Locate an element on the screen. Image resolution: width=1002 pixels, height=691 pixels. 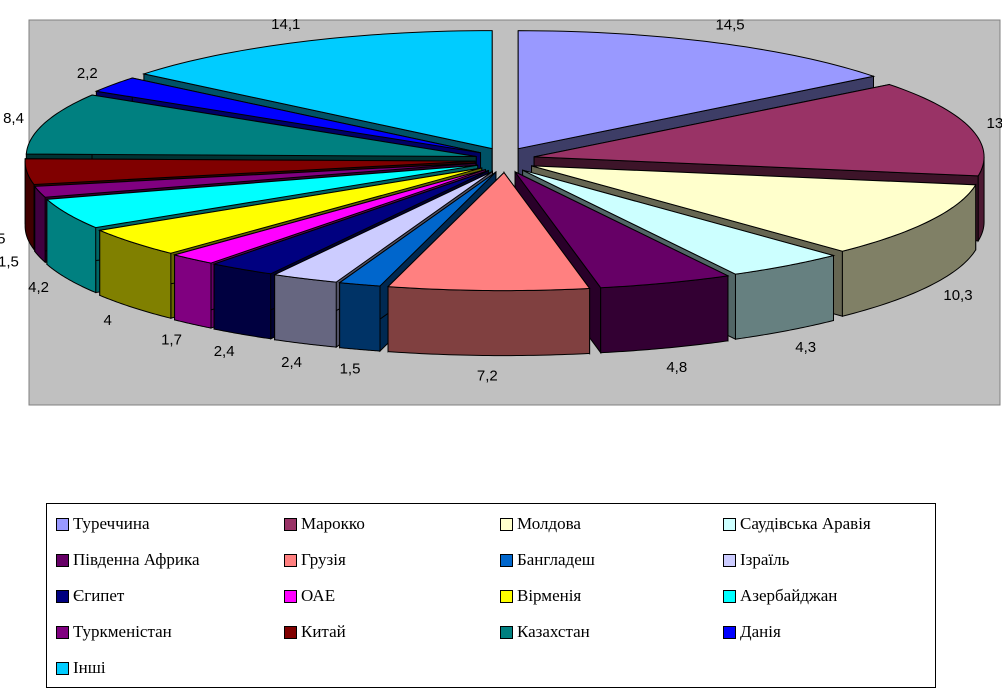
legend-item: Туркменістан is located at coordinates (114, 632).